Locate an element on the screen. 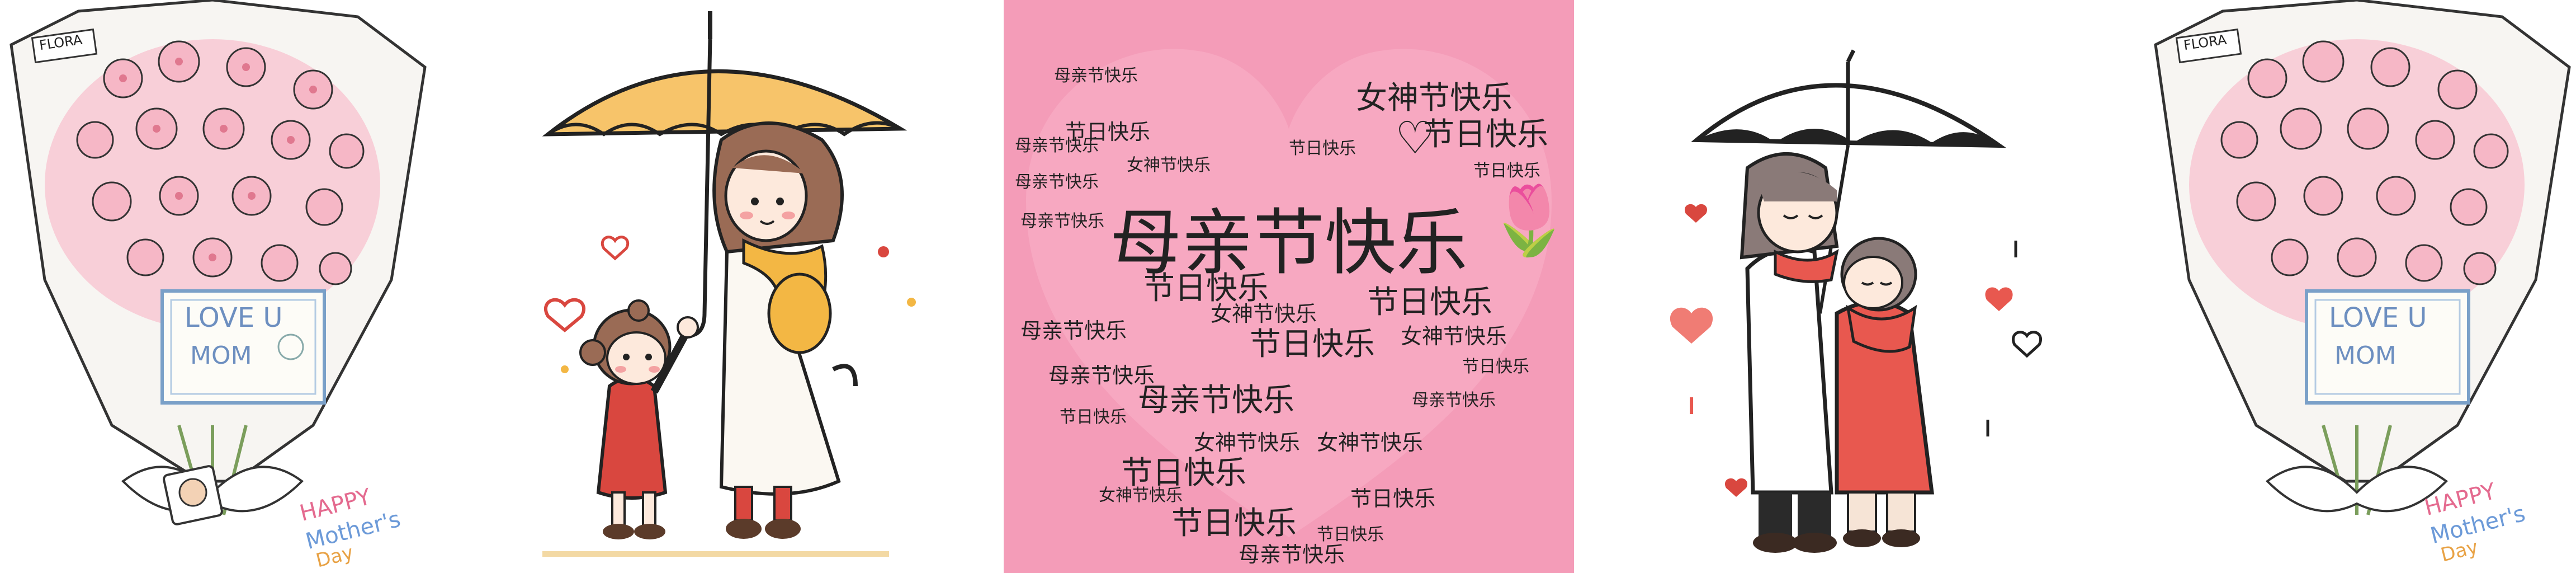 Image resolution: width=2576 pixels, height=573 pixels. phrase-15: 母亲节快乐 is located at coordinates (1292, 554).